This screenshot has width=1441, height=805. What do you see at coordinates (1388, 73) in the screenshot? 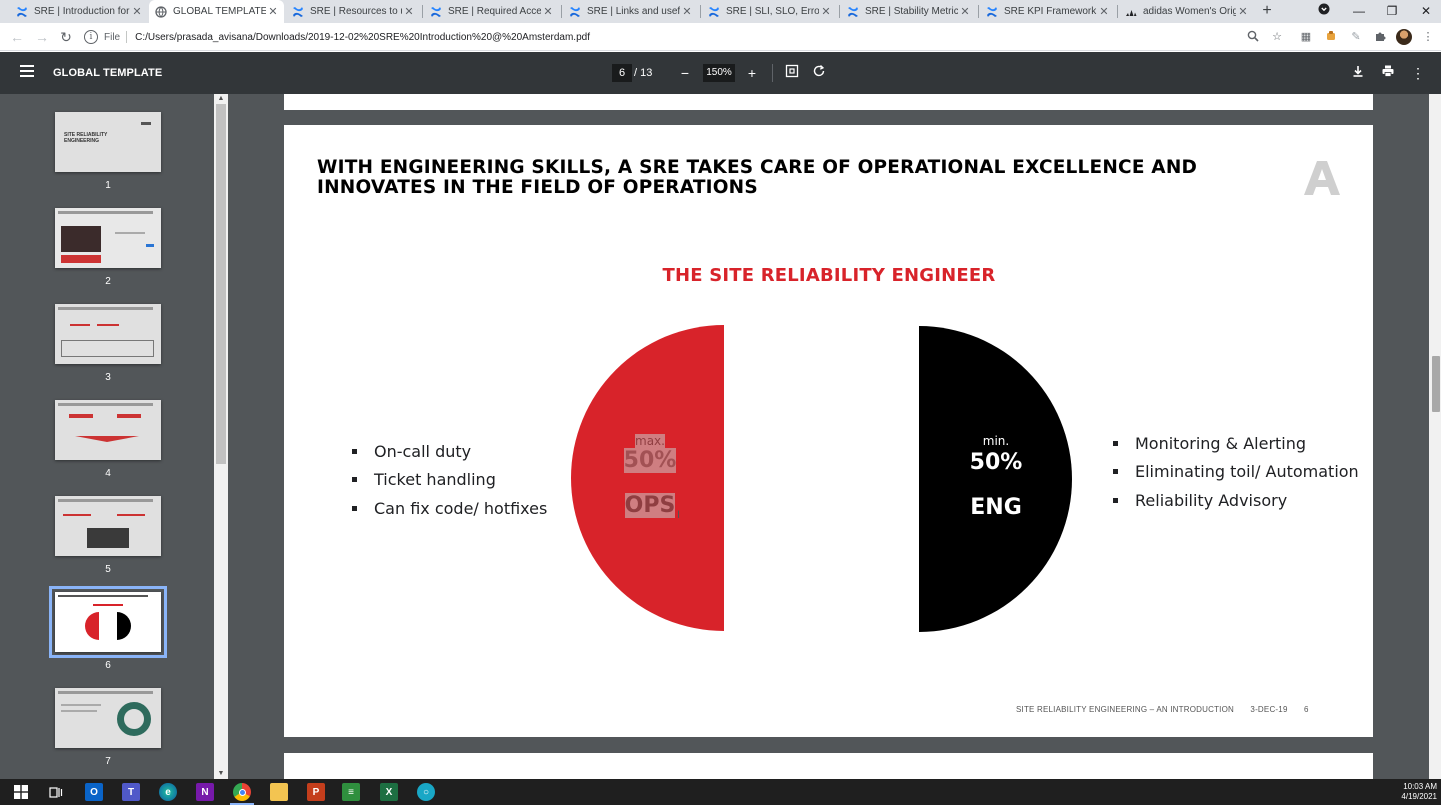
I see `print-icon` at bounding box center [1388, 73].